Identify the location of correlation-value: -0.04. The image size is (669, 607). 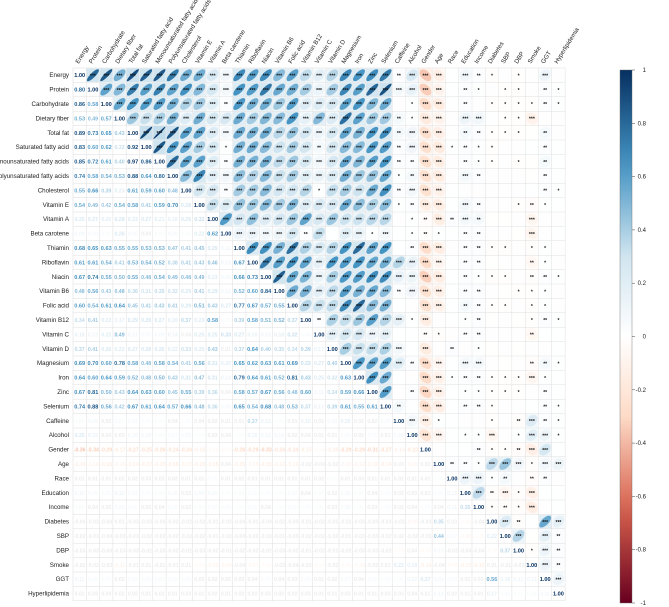
(479, 523).